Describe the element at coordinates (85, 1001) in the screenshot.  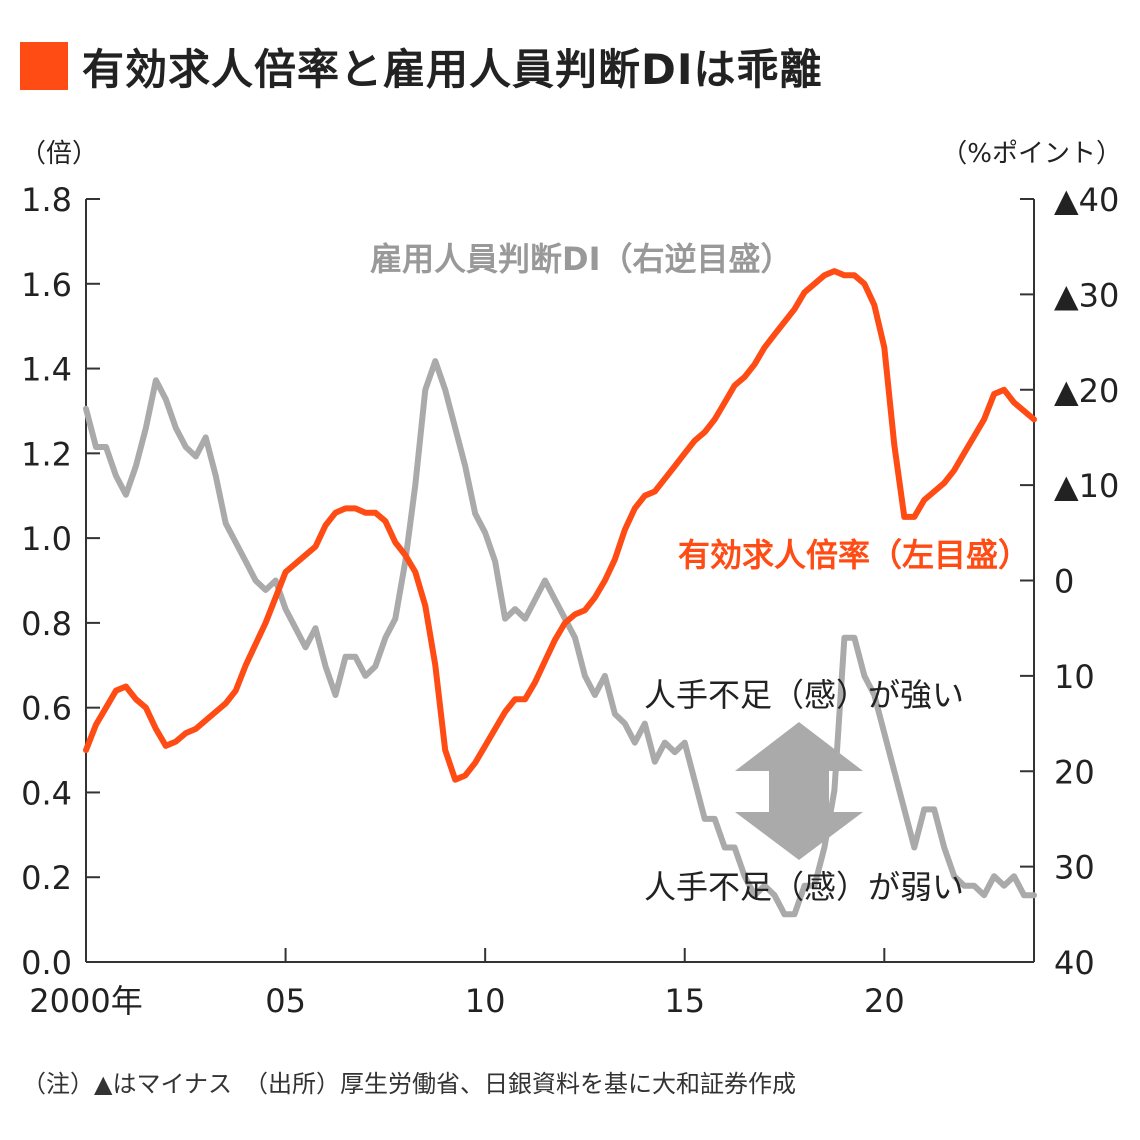
I see `x-tick-label: 2000年` at that location.